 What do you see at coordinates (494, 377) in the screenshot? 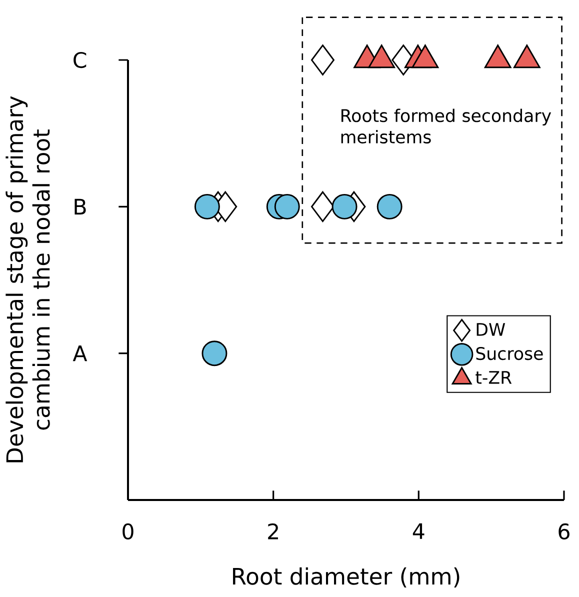
I see `legend-label: t-ZR` at bounding box center [494, 377].